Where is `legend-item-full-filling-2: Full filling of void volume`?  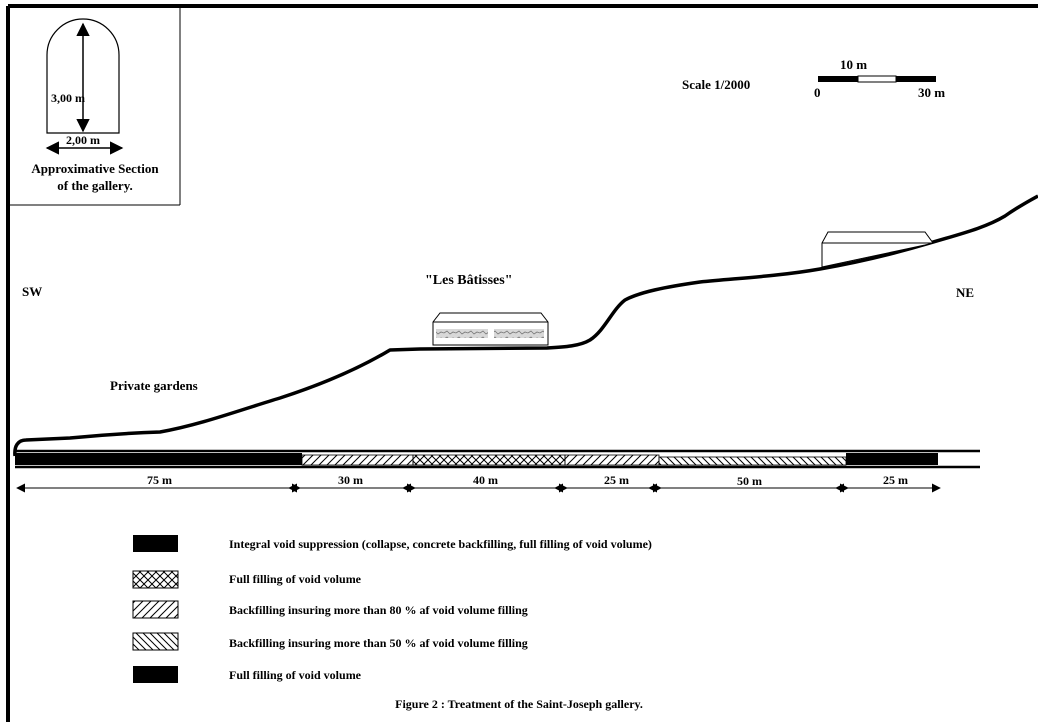 legend-item-full-filling-2: Full filling of void volume is located at coordinates (295, 675).